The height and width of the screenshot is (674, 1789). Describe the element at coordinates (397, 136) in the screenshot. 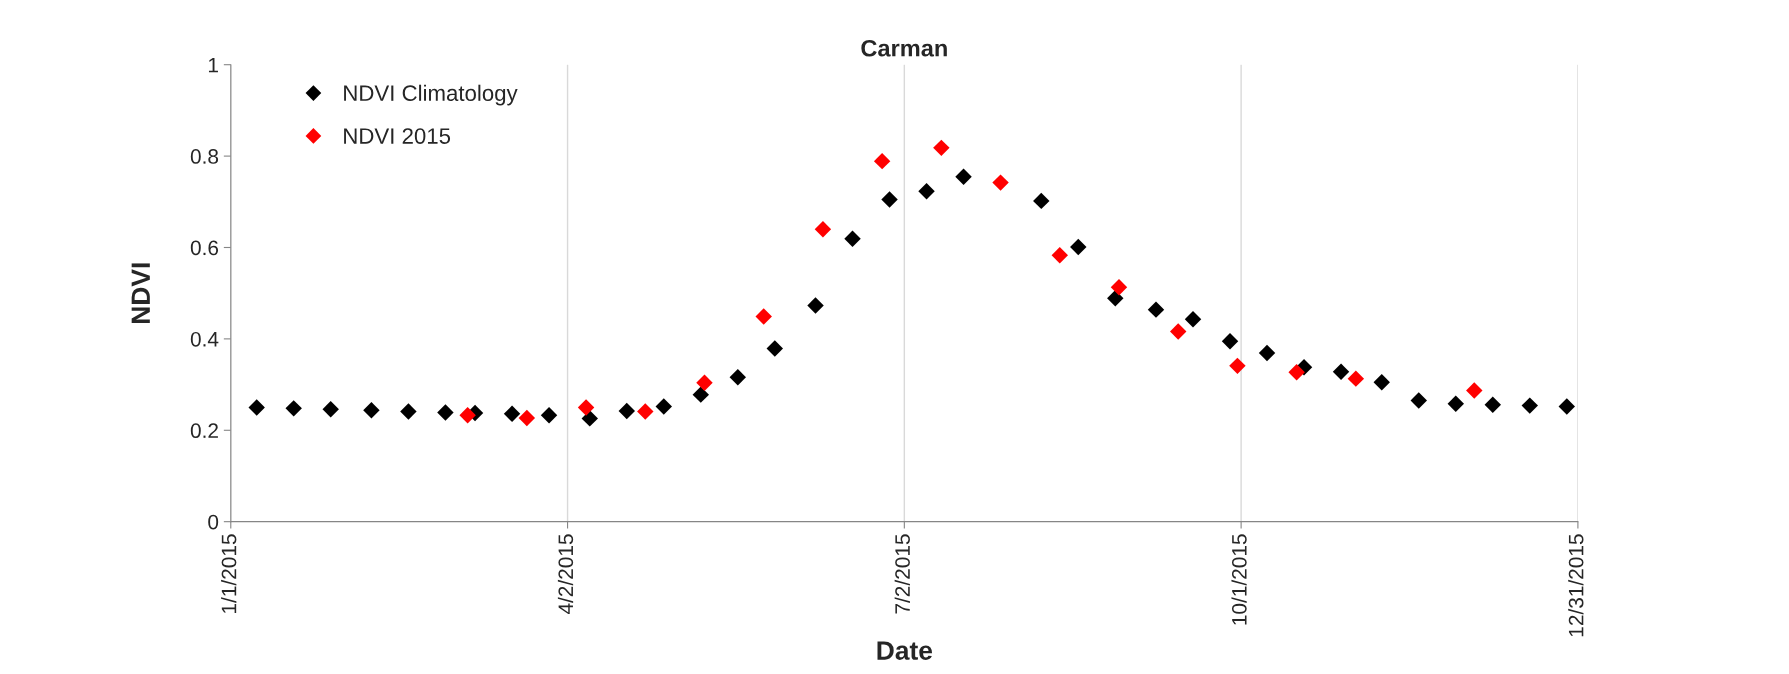

I see `legend-label: NDVI 2015` at that location.